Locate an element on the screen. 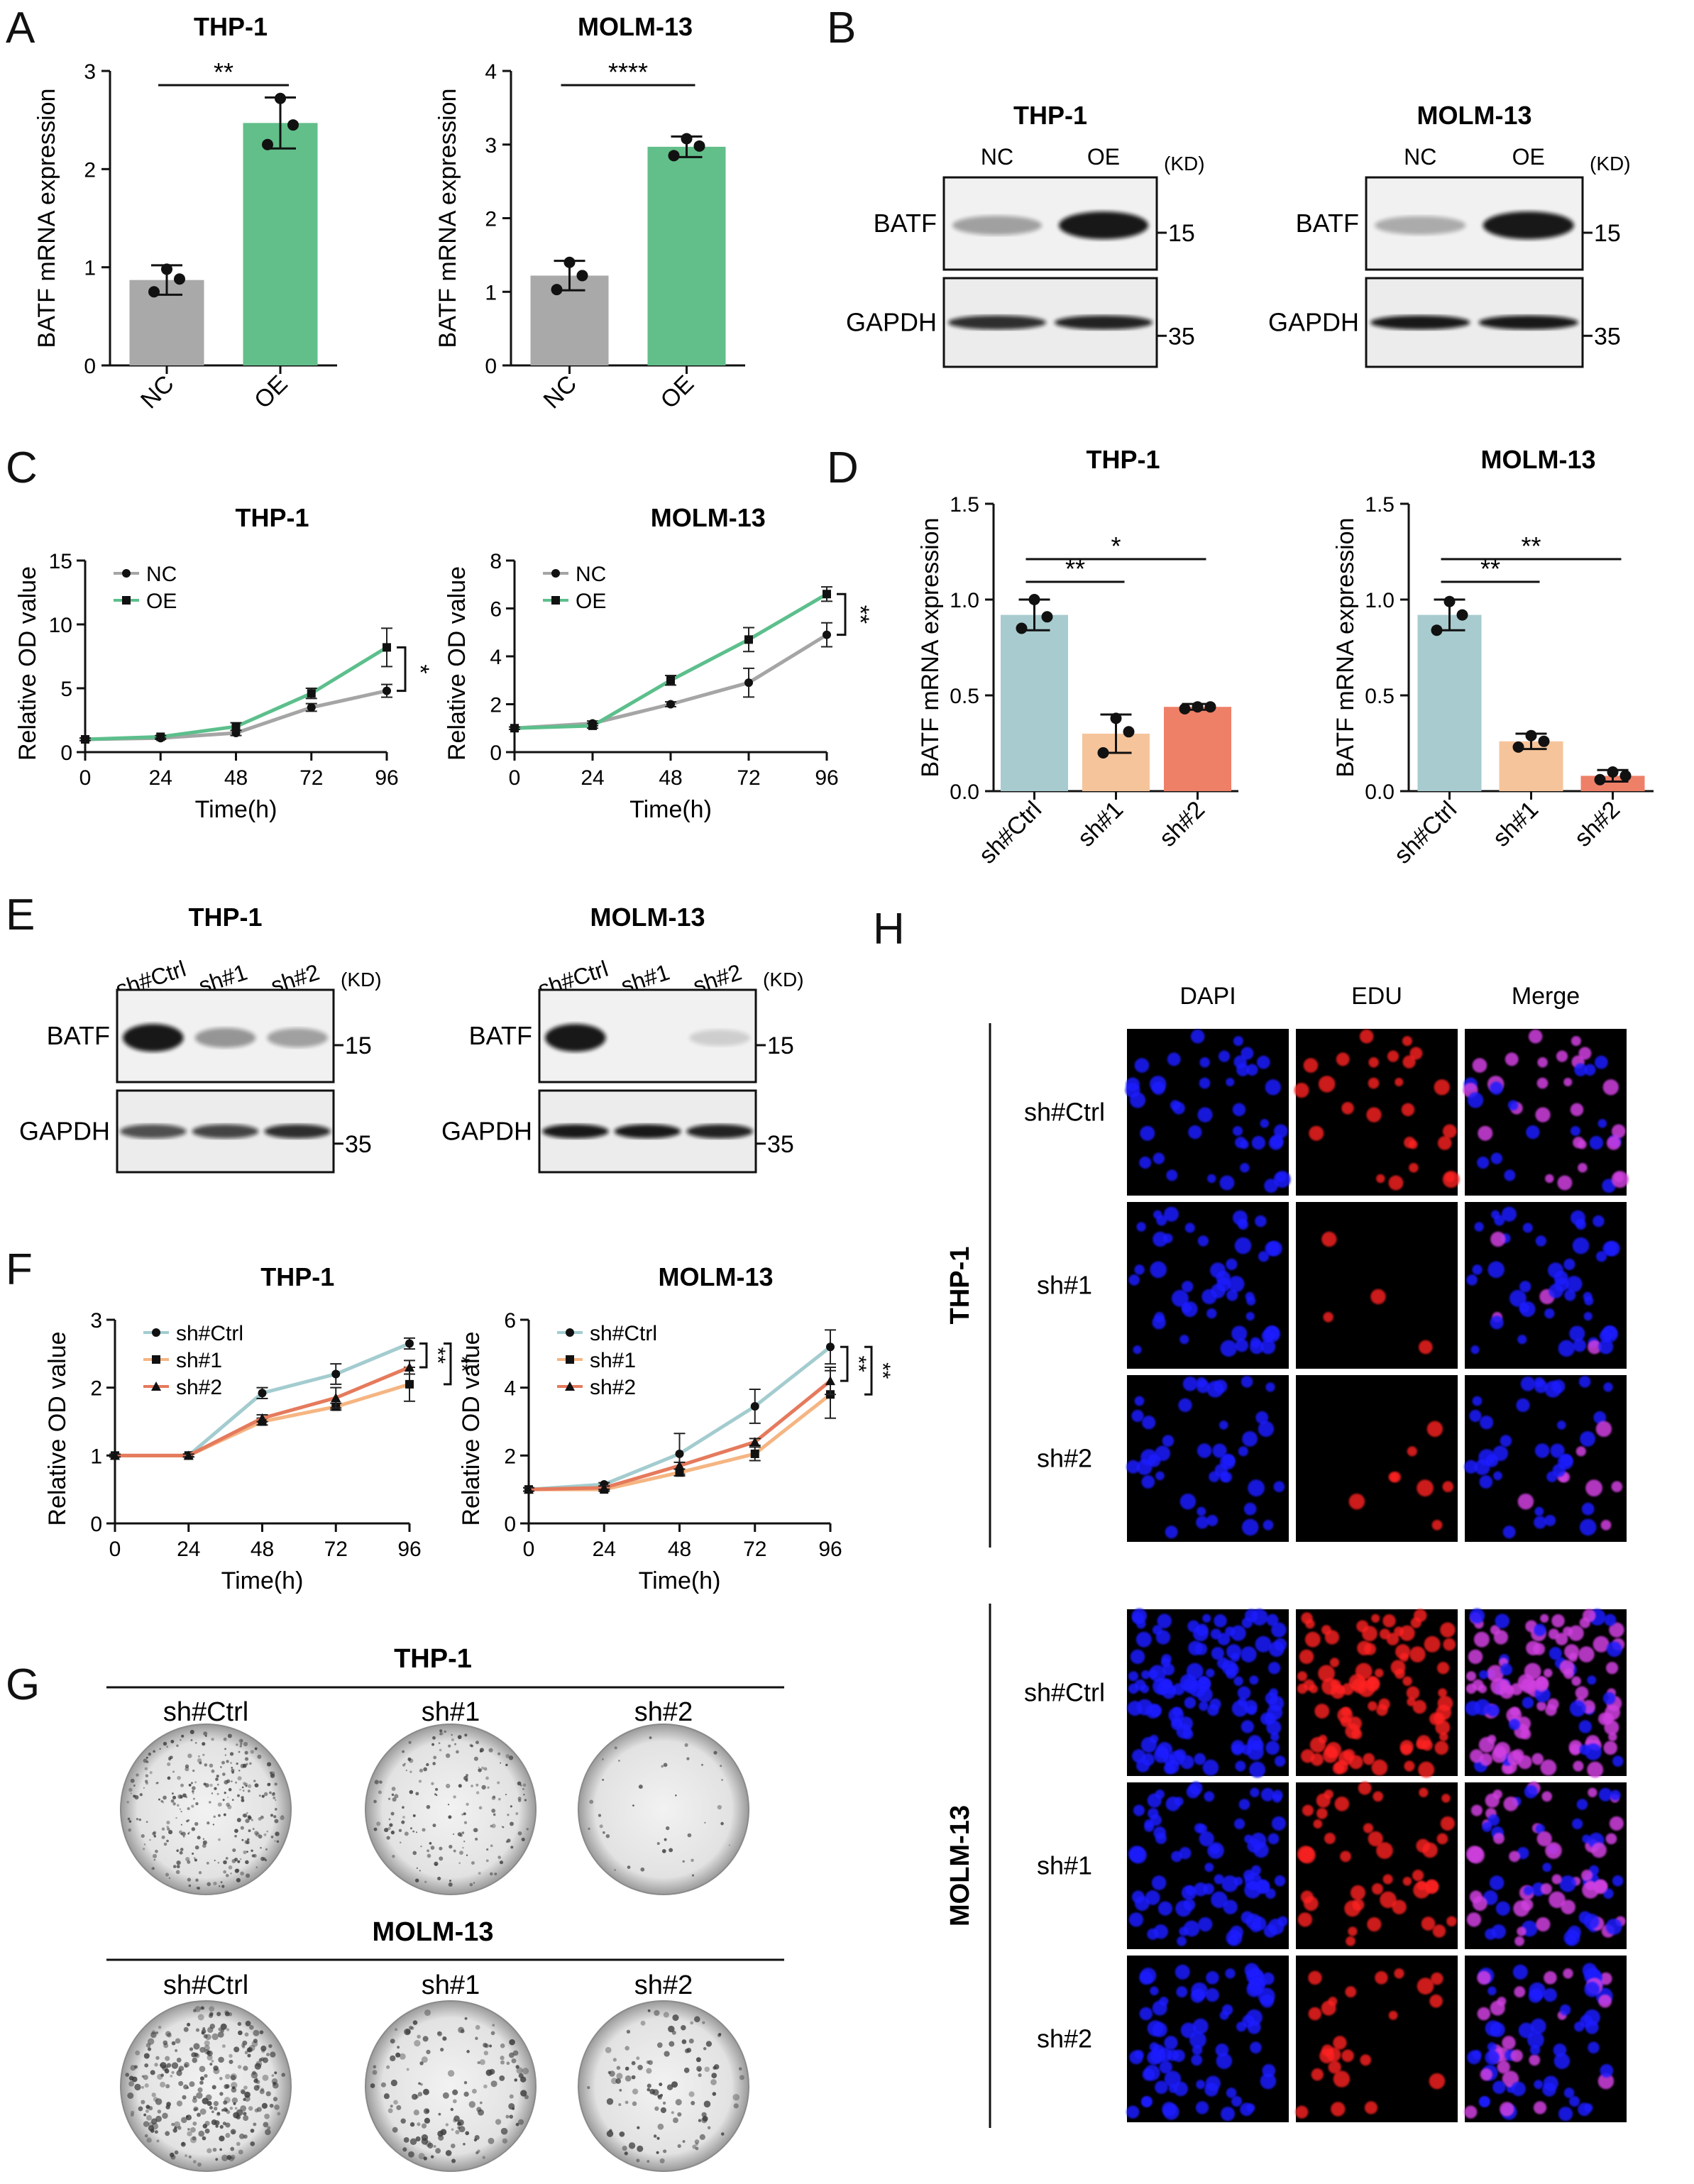 This screenshot has width=1694, height=2184. x-tick-label: sh#2 is located at coordinates (1182, 824).